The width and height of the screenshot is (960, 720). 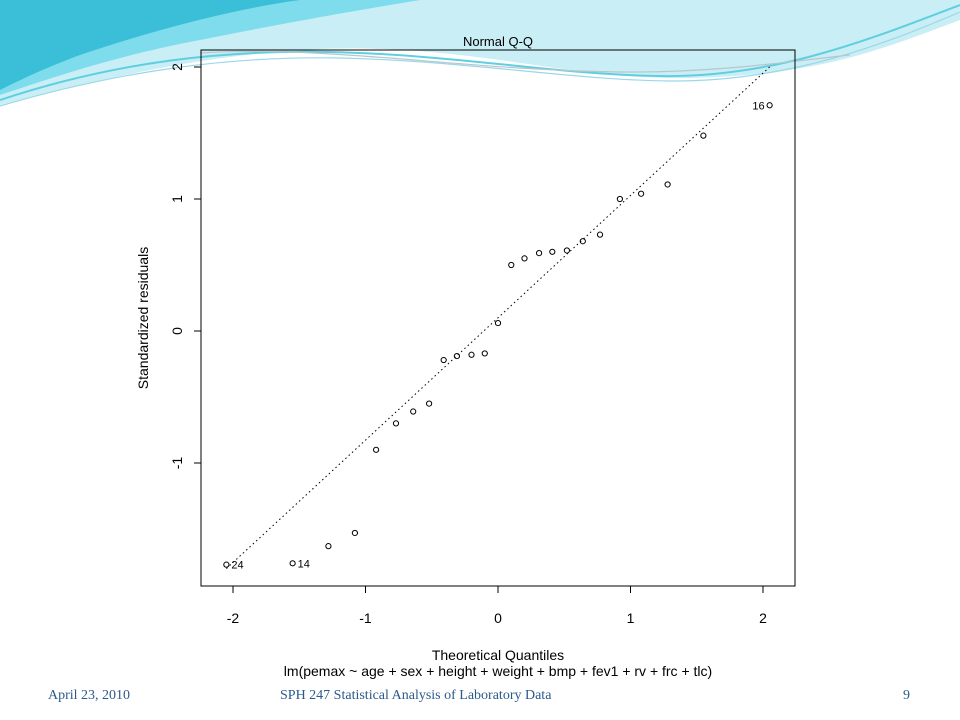 What do you see at coordinates (177, 463) in the screenshot?
I see `y-tick-label: -1` at bounding box center [177, 463].